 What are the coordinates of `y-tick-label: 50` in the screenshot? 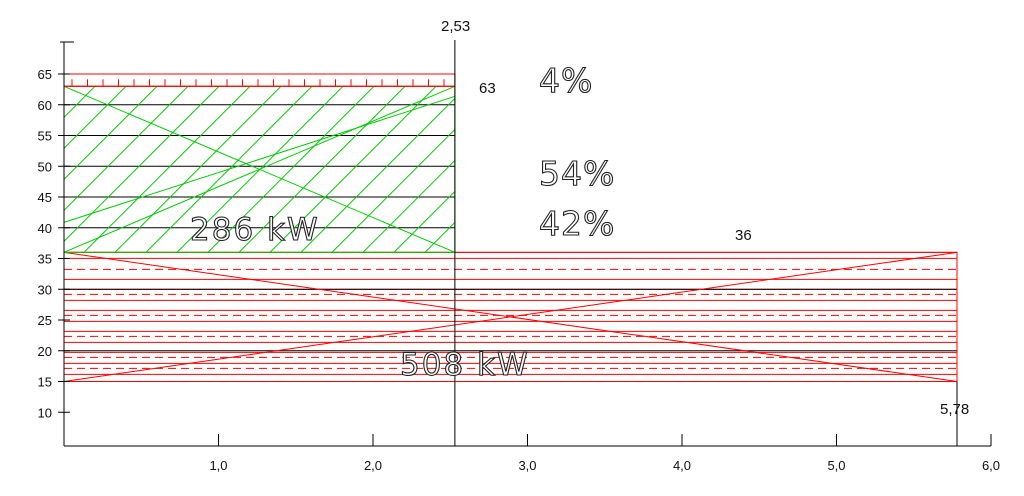 It's located at (45, 166).